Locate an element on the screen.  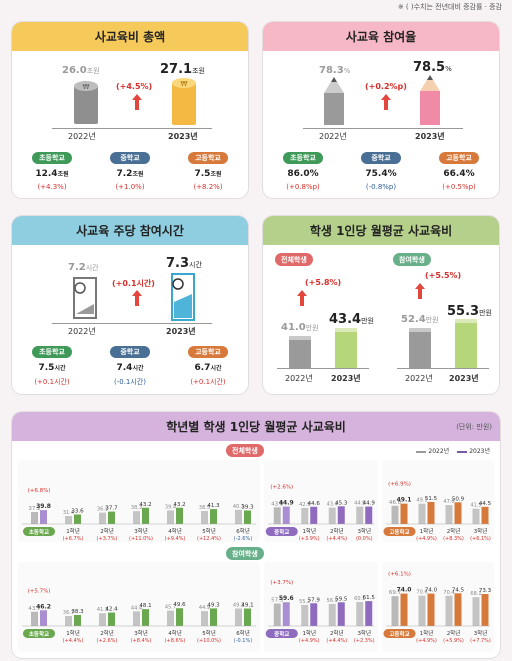
bar-label-2023: 33.6 is located at coordinates (77, 511).